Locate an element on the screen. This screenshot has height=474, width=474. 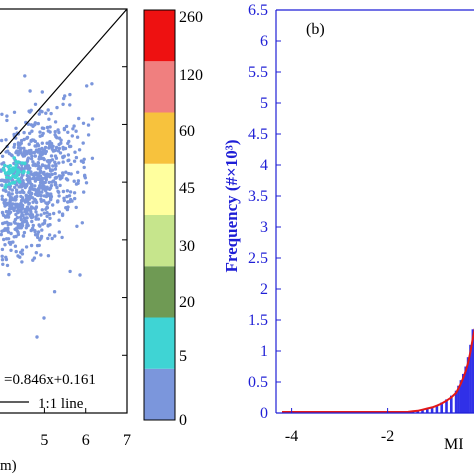
histogram-x-tick-label: -4 is located at coordinates (291, 436).